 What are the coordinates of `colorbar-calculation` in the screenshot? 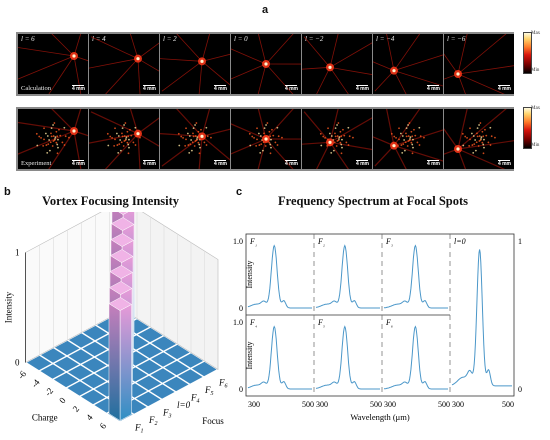 It's located at (527, 53).